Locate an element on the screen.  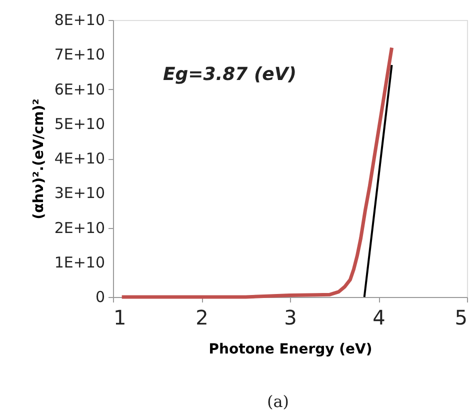
x-tick-label: 3 is located at coordinates (290, 318).